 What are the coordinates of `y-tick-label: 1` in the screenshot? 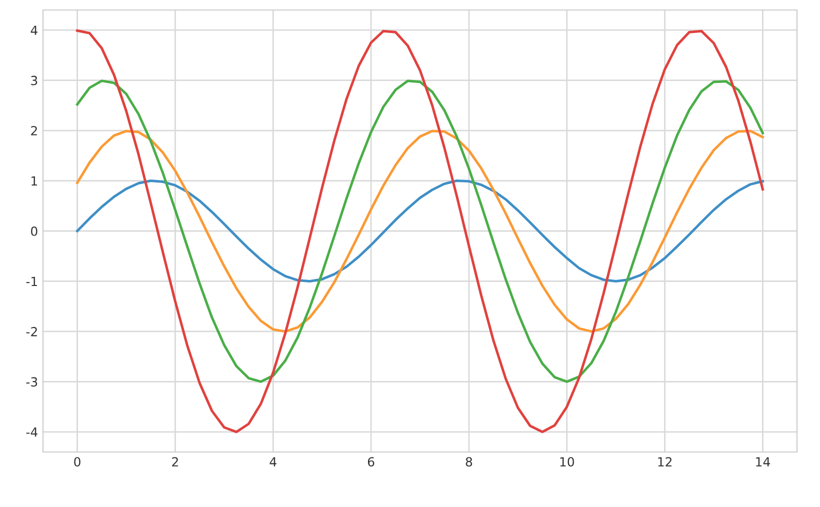 It's located at (34, 181).